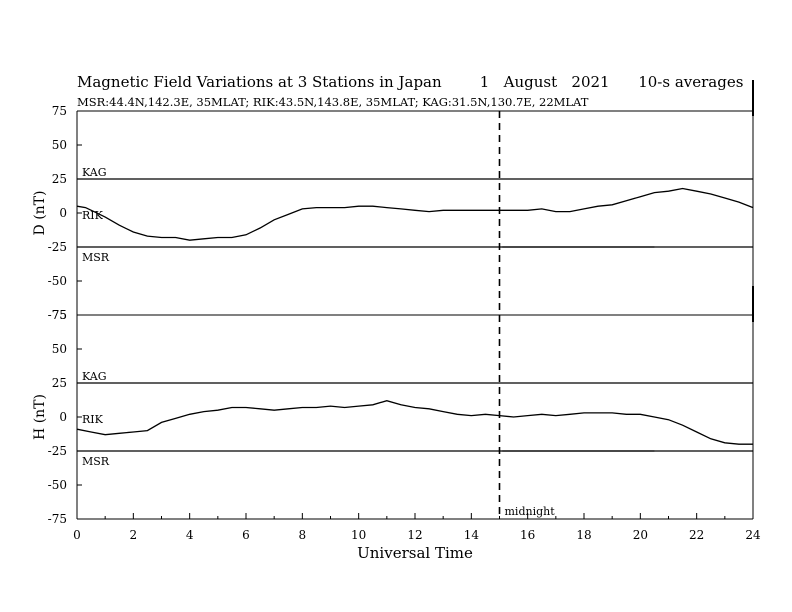 The image size is (792, 612). I want to click on x-axis-label: Universal Time, so click(415, 553).